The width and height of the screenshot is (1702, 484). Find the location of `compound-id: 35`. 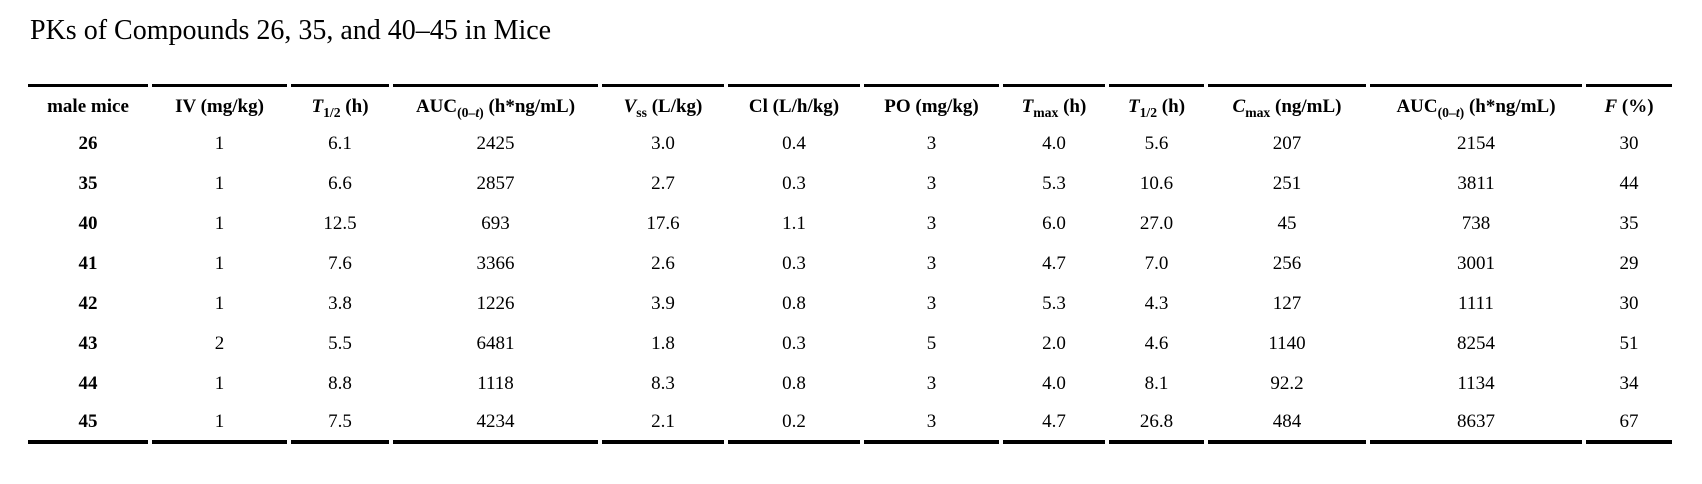

compound-id: 35 is located at coordinates (88, 184).